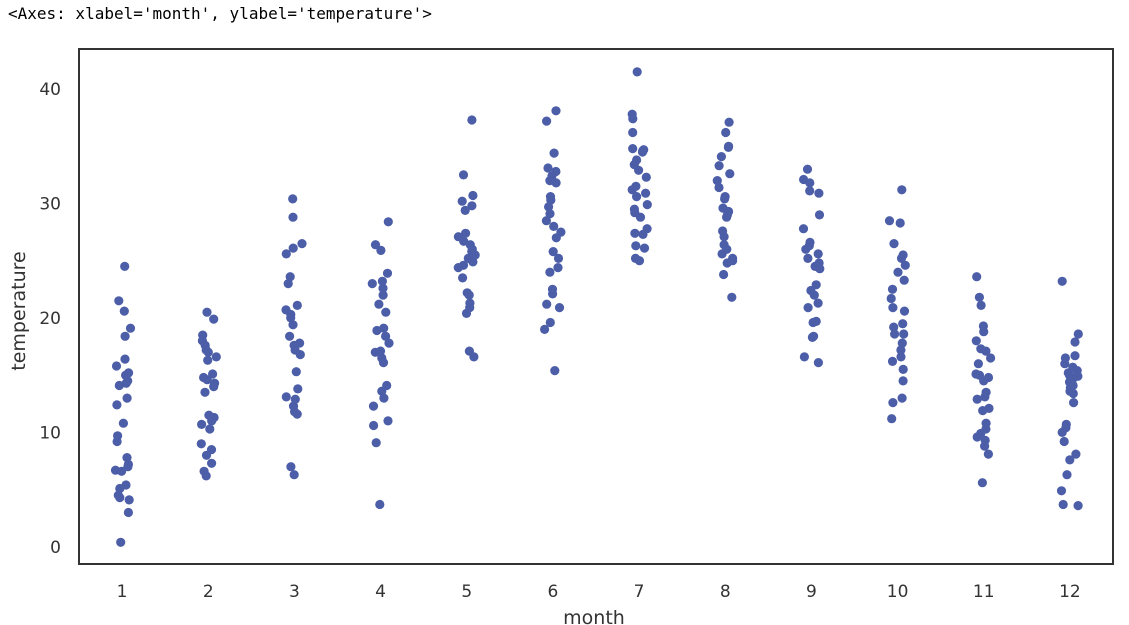 This screenshot has width=1129, height=625. I want to click on x-tick-label: 11, so click(984, 592).